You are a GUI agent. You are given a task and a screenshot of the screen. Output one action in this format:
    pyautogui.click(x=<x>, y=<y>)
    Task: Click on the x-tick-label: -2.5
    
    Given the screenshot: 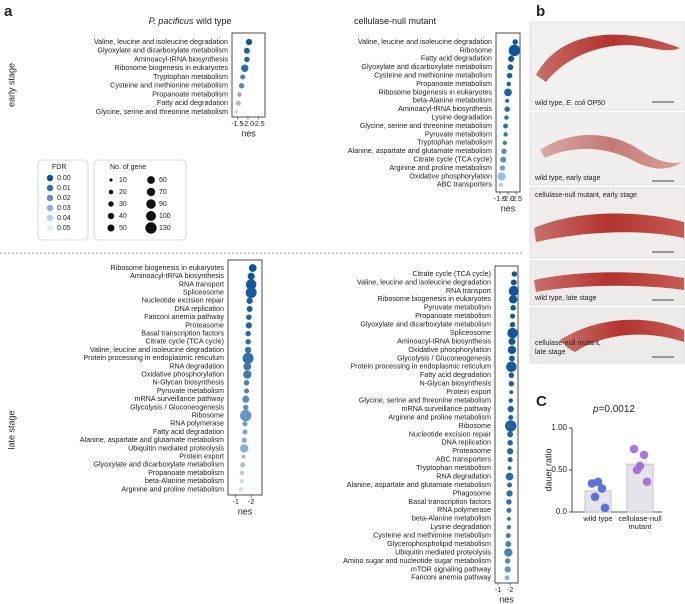 What is the action you would take?
    pyautogui.click(x=259, y=124)
    